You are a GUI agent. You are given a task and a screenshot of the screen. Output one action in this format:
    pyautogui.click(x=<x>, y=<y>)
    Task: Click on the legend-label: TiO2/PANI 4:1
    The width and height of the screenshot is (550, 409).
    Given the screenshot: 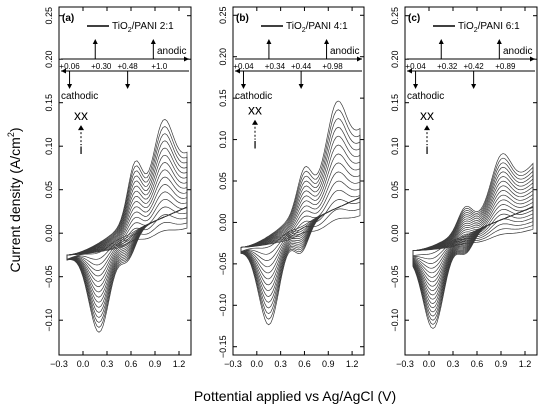 What is the action you would take?
    pyautogui.click(x=317, y=27)
    